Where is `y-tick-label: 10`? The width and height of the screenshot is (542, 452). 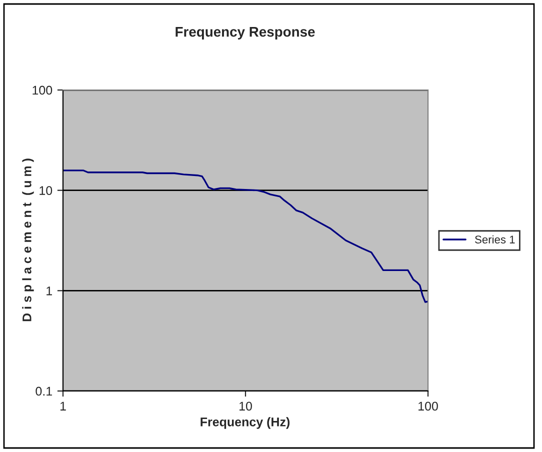 y-tick-label: 10 is located at coordinates (46, 190).